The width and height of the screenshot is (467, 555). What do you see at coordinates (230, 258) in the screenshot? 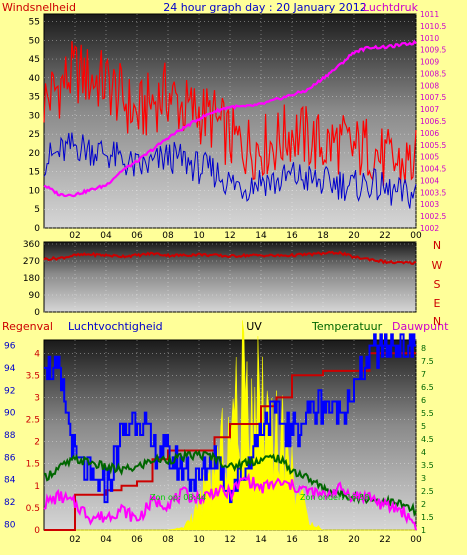
I see `wind-direction-series-line` at bounding box center [230, 258].